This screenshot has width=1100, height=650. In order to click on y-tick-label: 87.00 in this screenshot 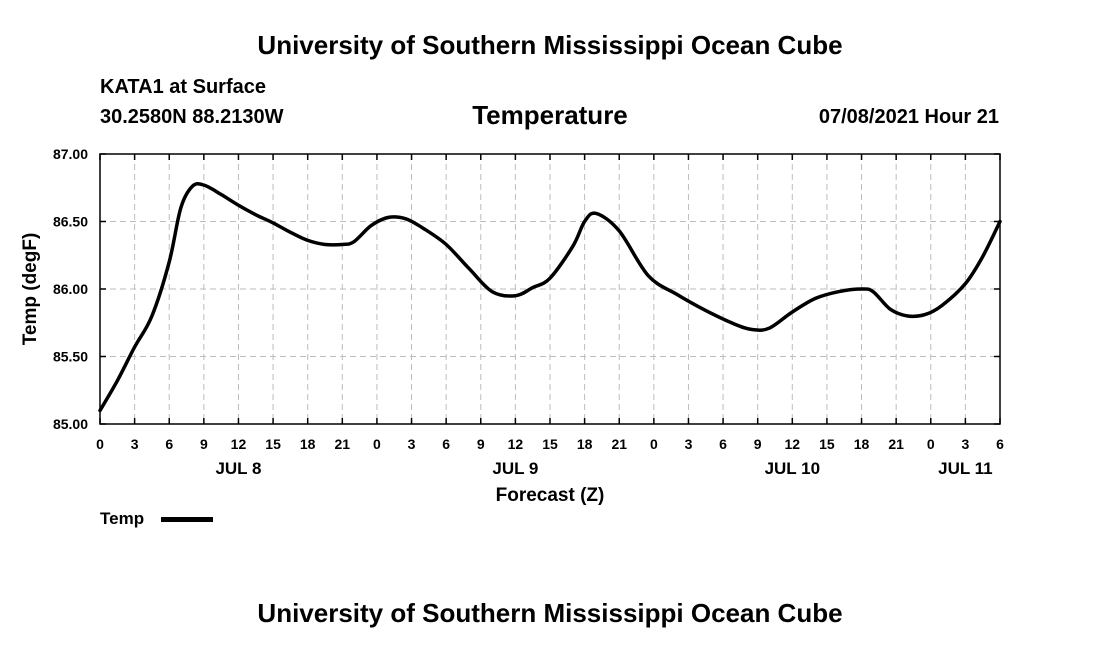, I will do `click(70, 154)`.